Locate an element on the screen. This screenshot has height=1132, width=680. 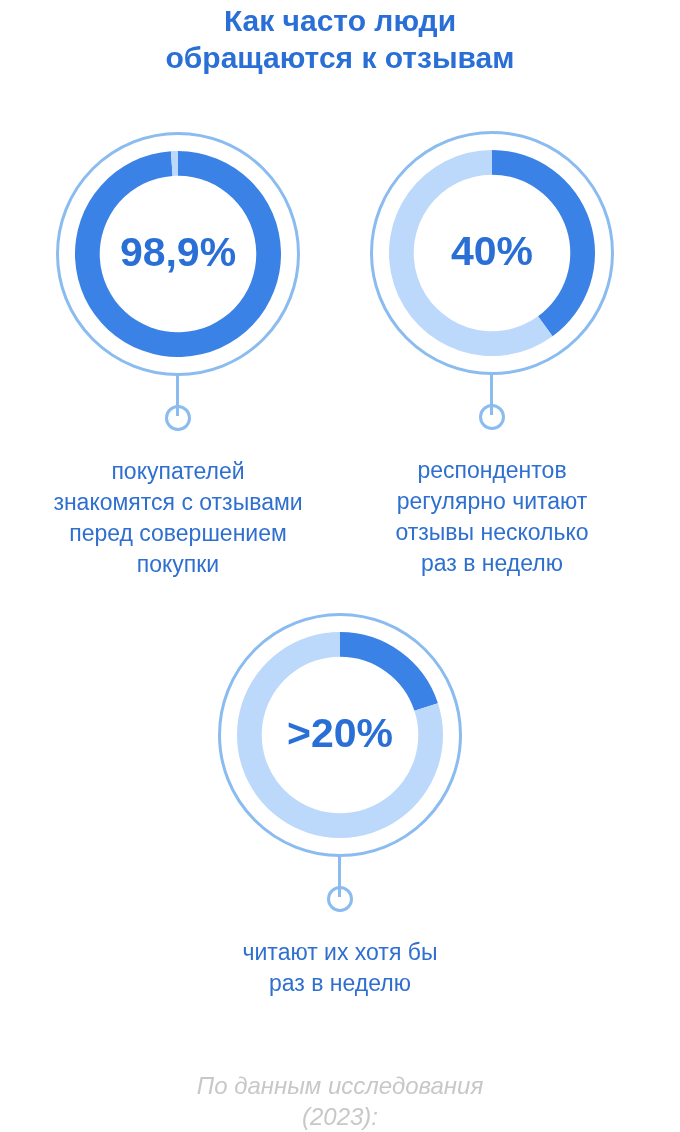
data-label: 40% is located at coordinates (492, 251).